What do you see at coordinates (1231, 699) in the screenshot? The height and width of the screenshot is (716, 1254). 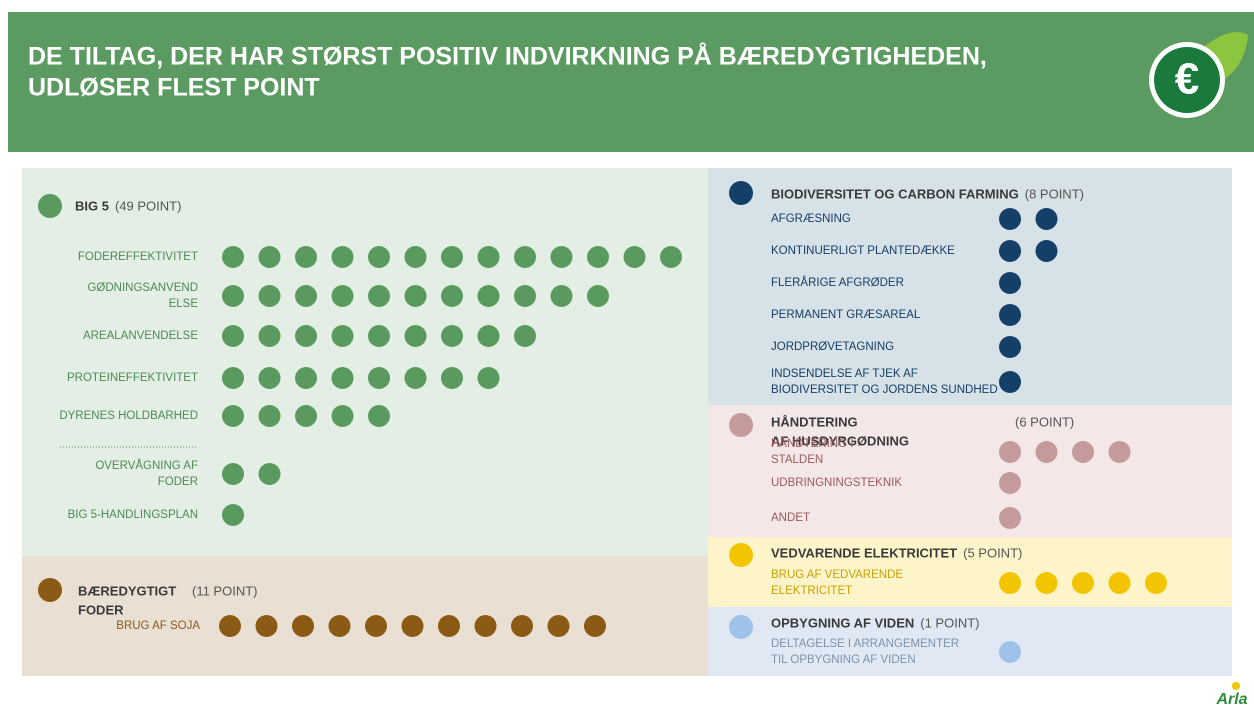 I see `arla-logo: Arla` at bounding box center [1231, 699].